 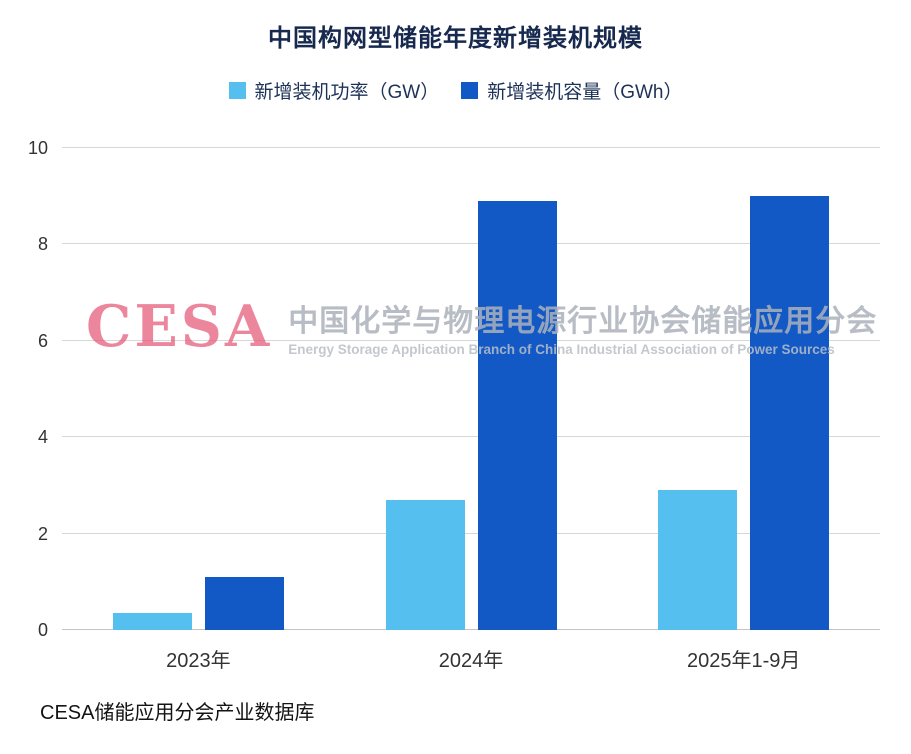 What do you see at coordinates (743, 661) in the screenshot?
I see `x-tick-label: 2025年1-9月` at bounding box center [743, 661].